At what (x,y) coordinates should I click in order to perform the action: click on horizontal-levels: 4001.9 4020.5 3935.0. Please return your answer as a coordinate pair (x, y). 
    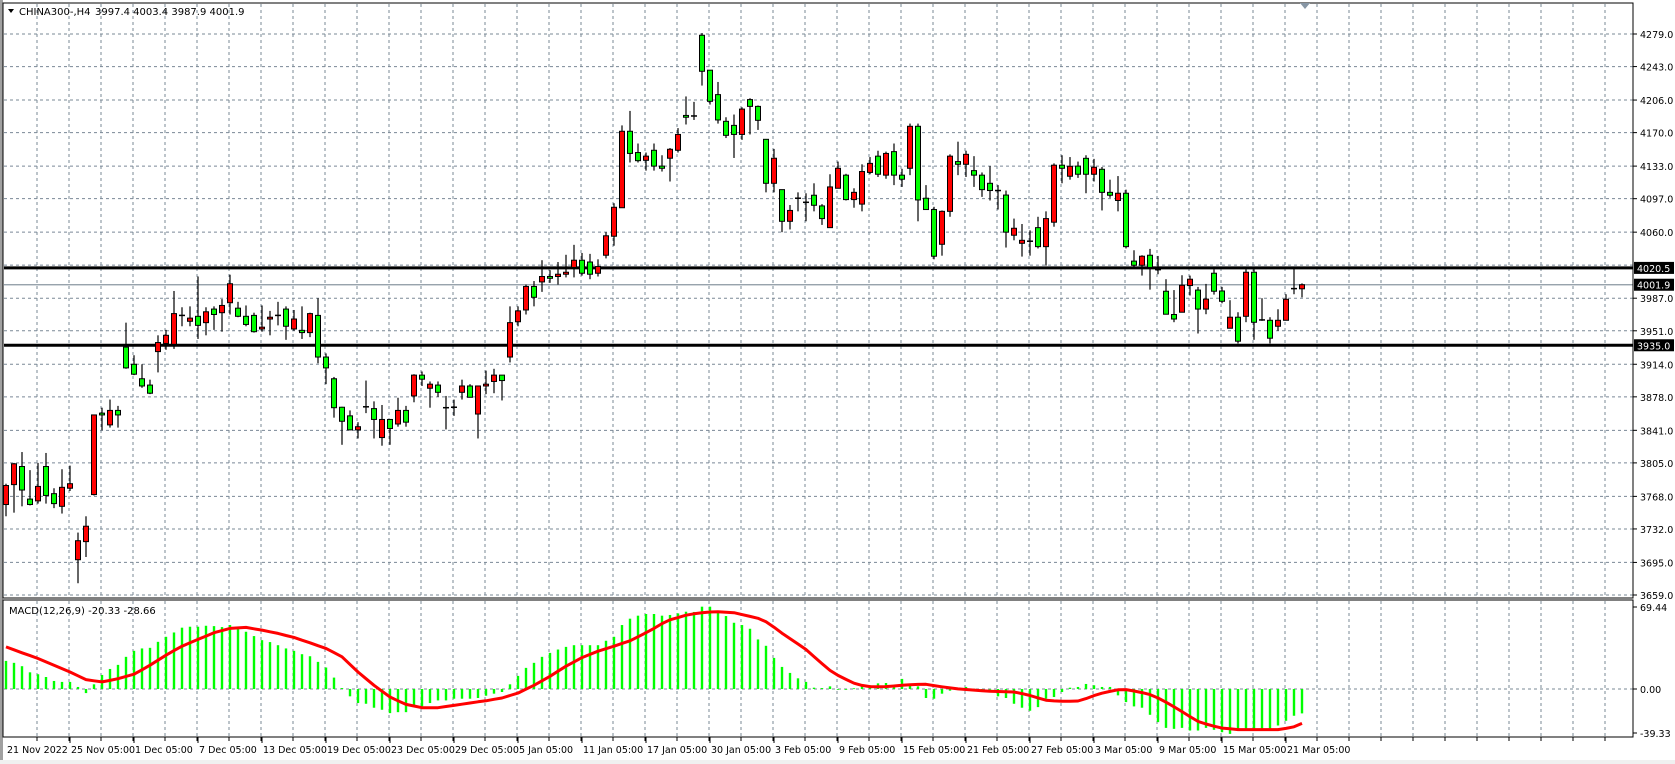
    Looking at the image, I should click on (839, 306).